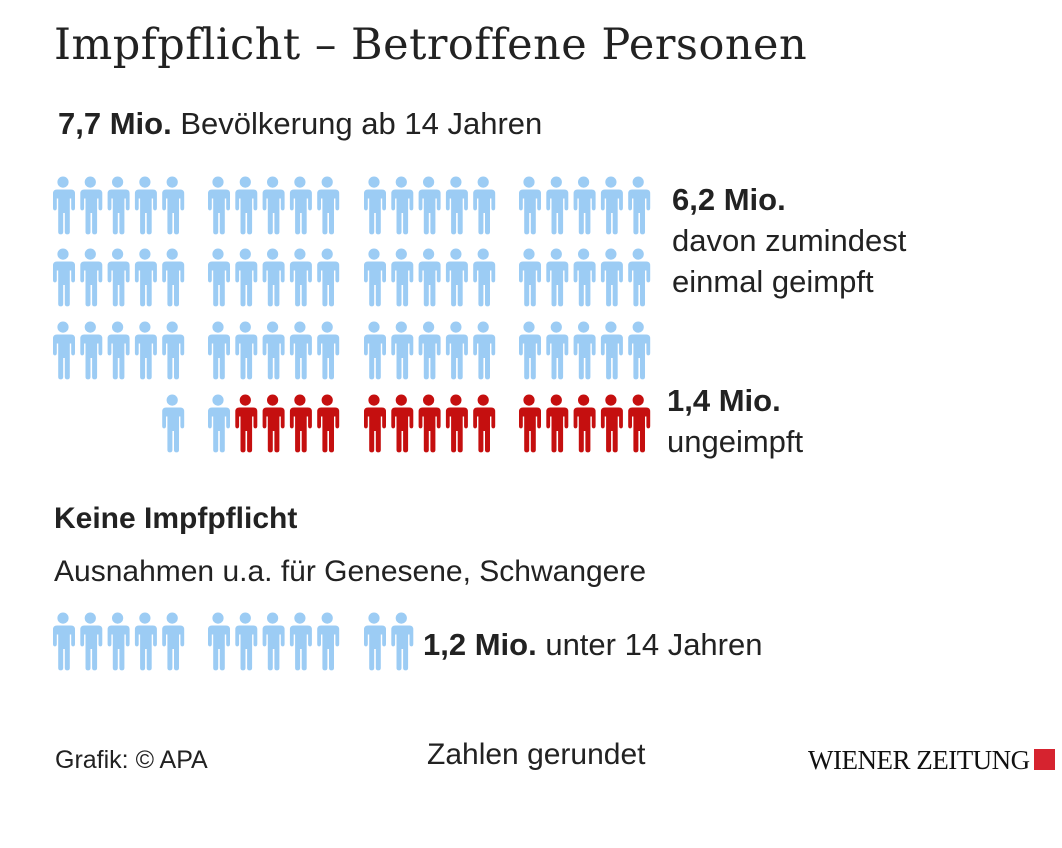 The height and width of the screenshot is (848, 1062). Describe the element at coordinates (724, 400) in the screenshot. I see `unvaccinated-value: 1,4 Mio.` at that location.